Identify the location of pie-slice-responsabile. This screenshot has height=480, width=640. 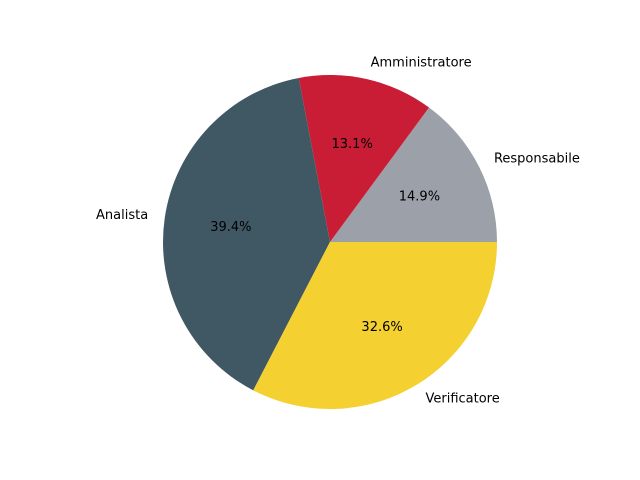
(413, 174).